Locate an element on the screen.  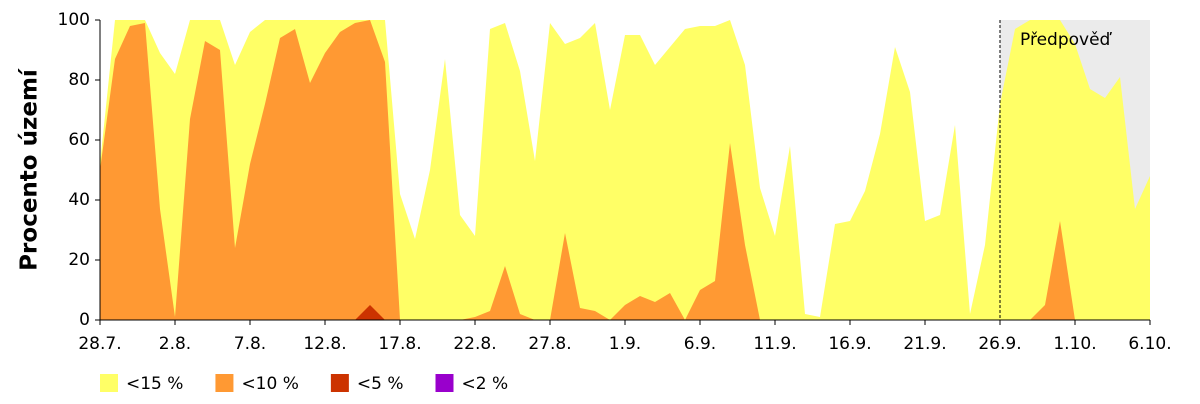
legend-label: <5 % is located at coordinates (380, 384).